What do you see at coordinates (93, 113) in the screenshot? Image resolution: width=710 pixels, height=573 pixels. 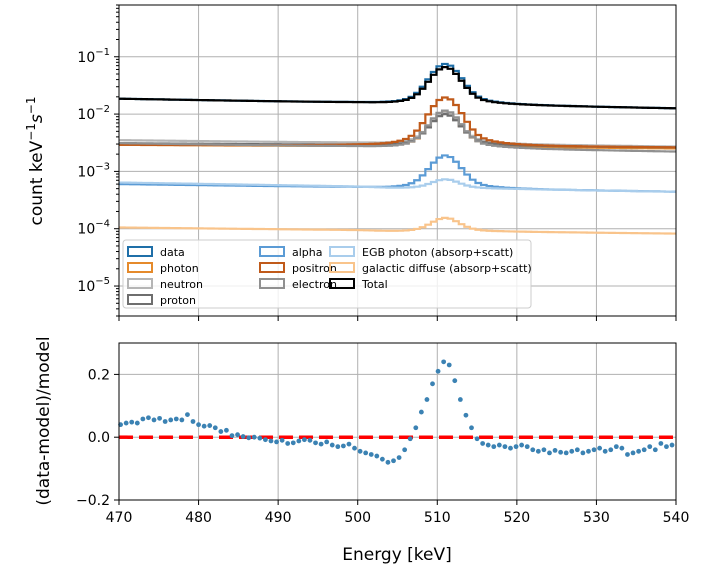 I see `spectrum-y-tick-label: 10⁻²` at bounding box center [93, 113].